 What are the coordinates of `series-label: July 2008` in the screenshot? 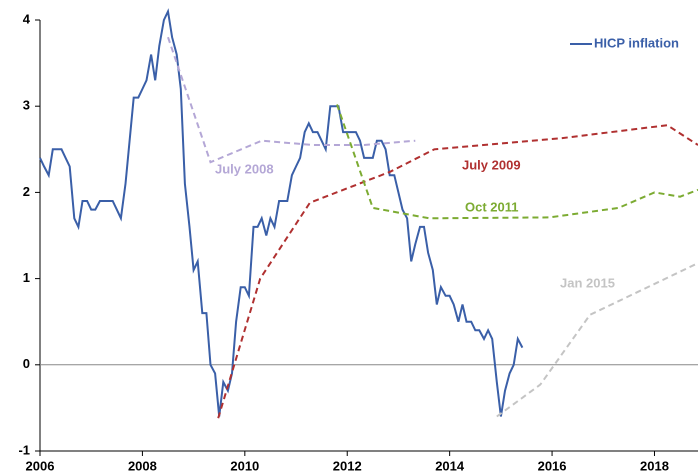 It's located at (244, 168).